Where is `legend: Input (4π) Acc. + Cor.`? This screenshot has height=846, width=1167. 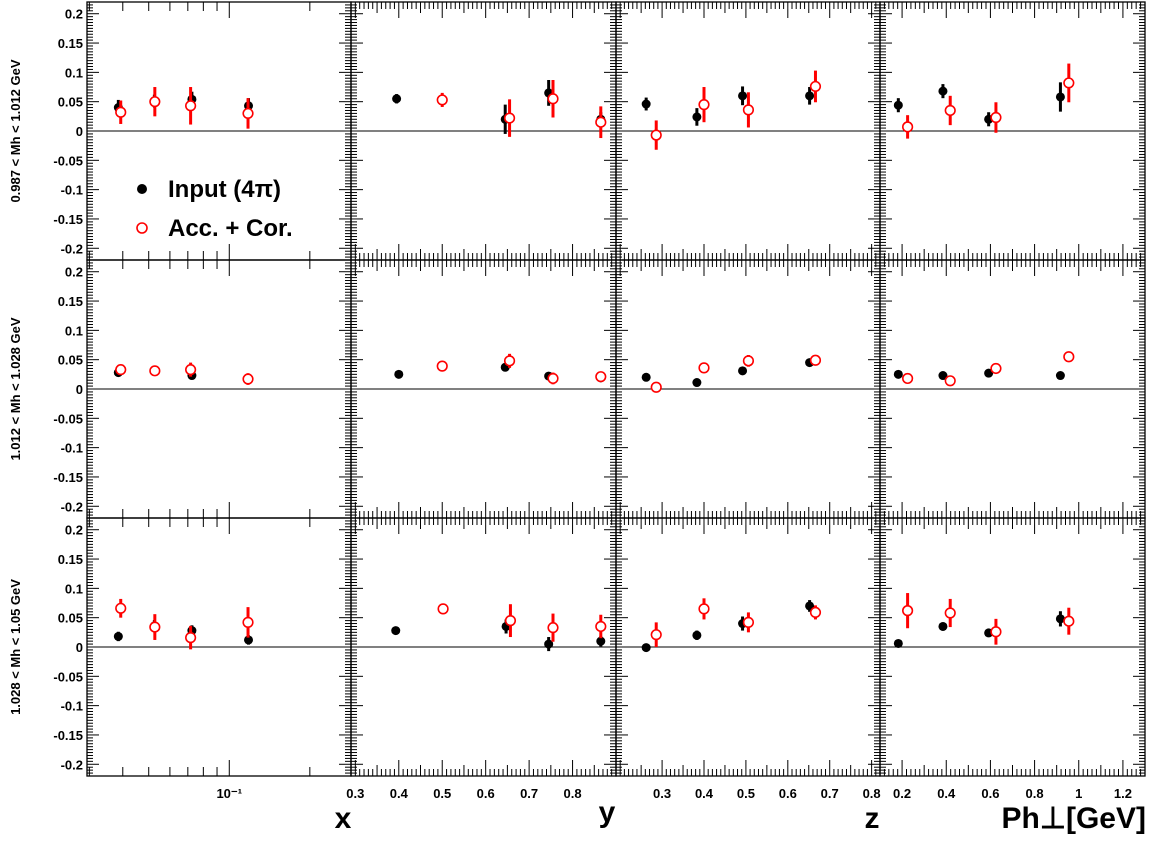
legend: Input (4π) Acc. + Cor. is located at coordinates (214, 209).